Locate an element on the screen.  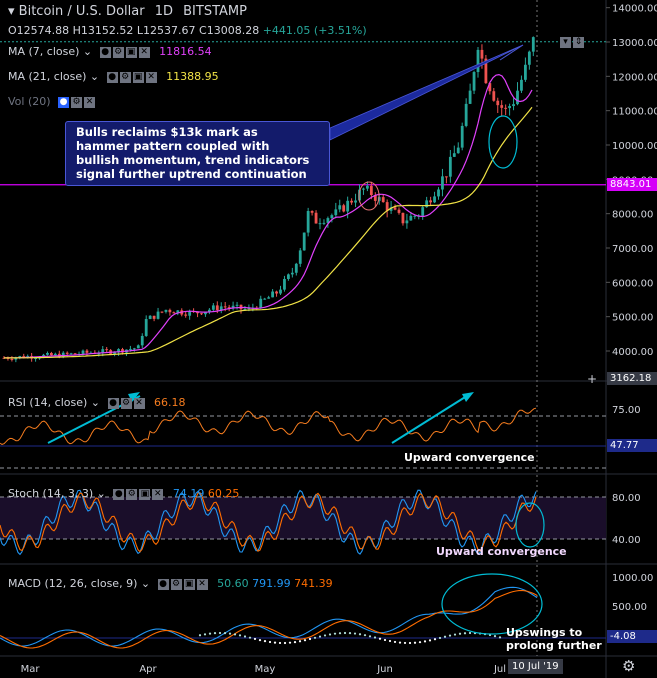
ma7-label: MA (7, close) is located at coordinates (44, 51).